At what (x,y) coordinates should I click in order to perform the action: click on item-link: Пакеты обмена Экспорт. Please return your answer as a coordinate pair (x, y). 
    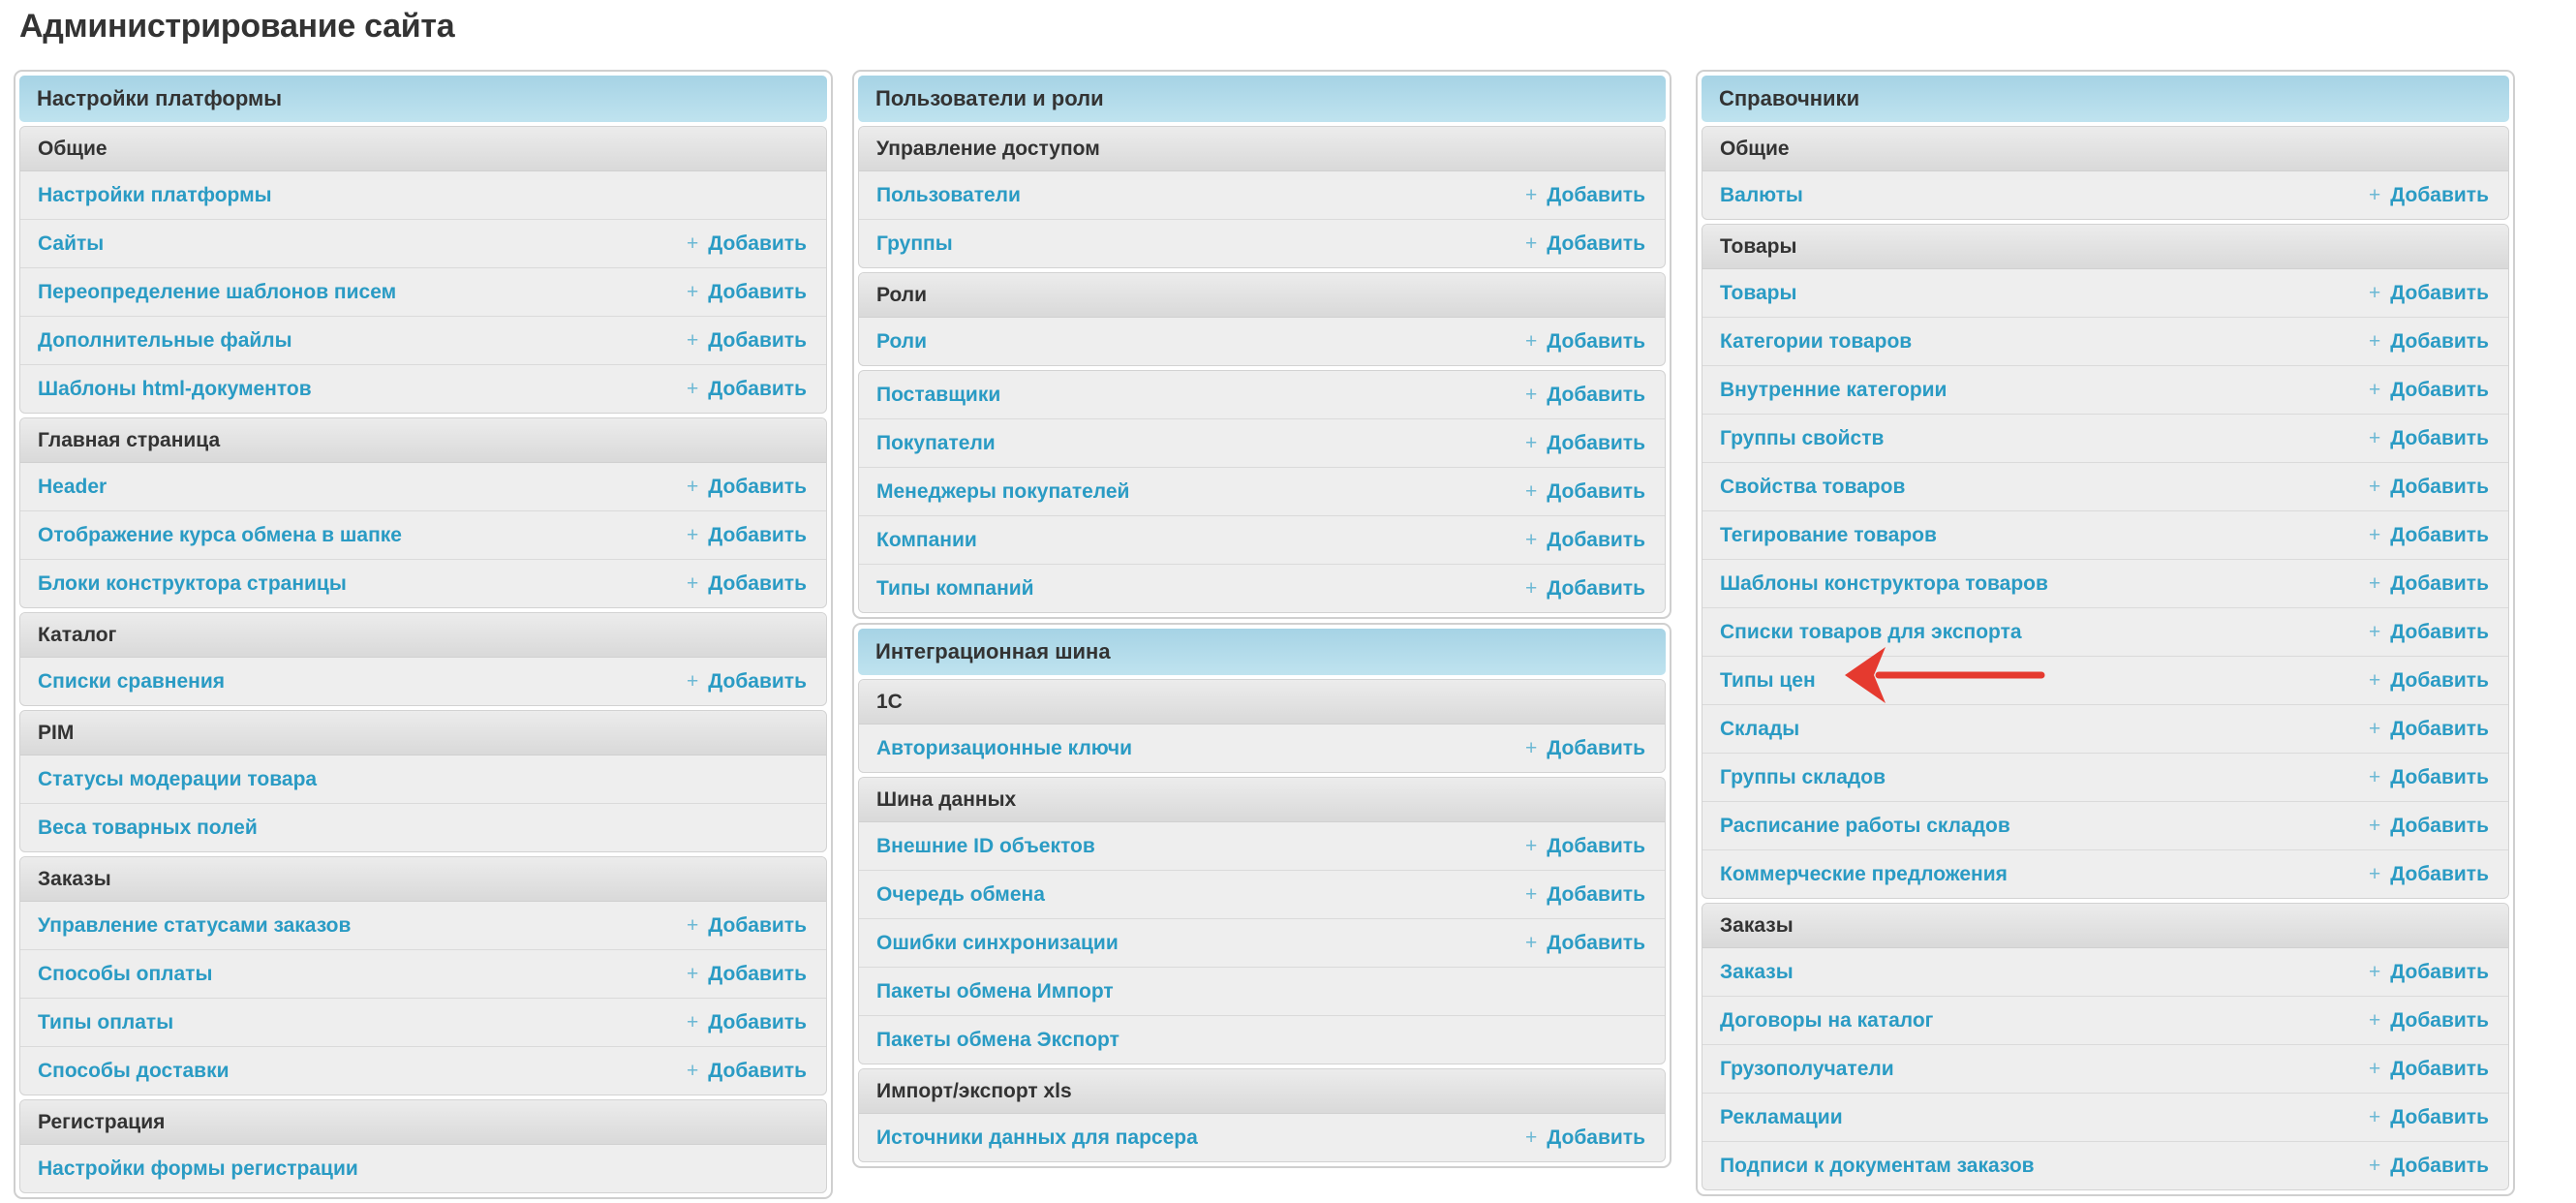
    Looking at the image, I should click on (997, 1040).